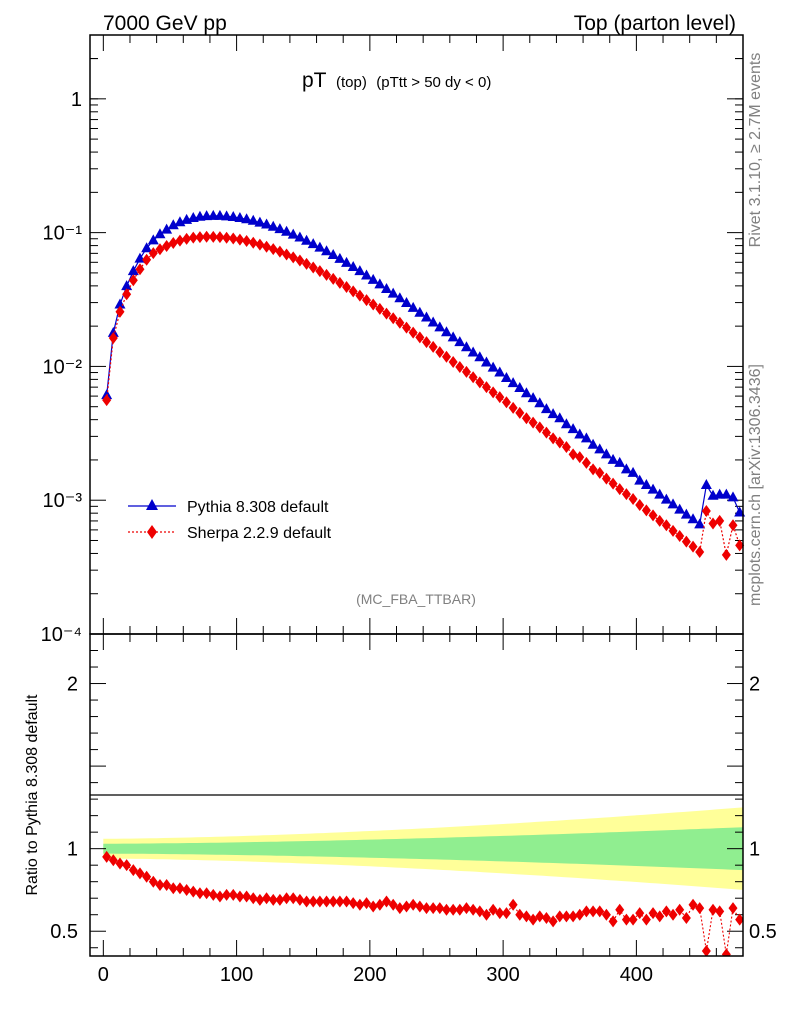 This screenshot has height=1024, width=786. I want to click on x-tick-label: 200, so click(369, 975).